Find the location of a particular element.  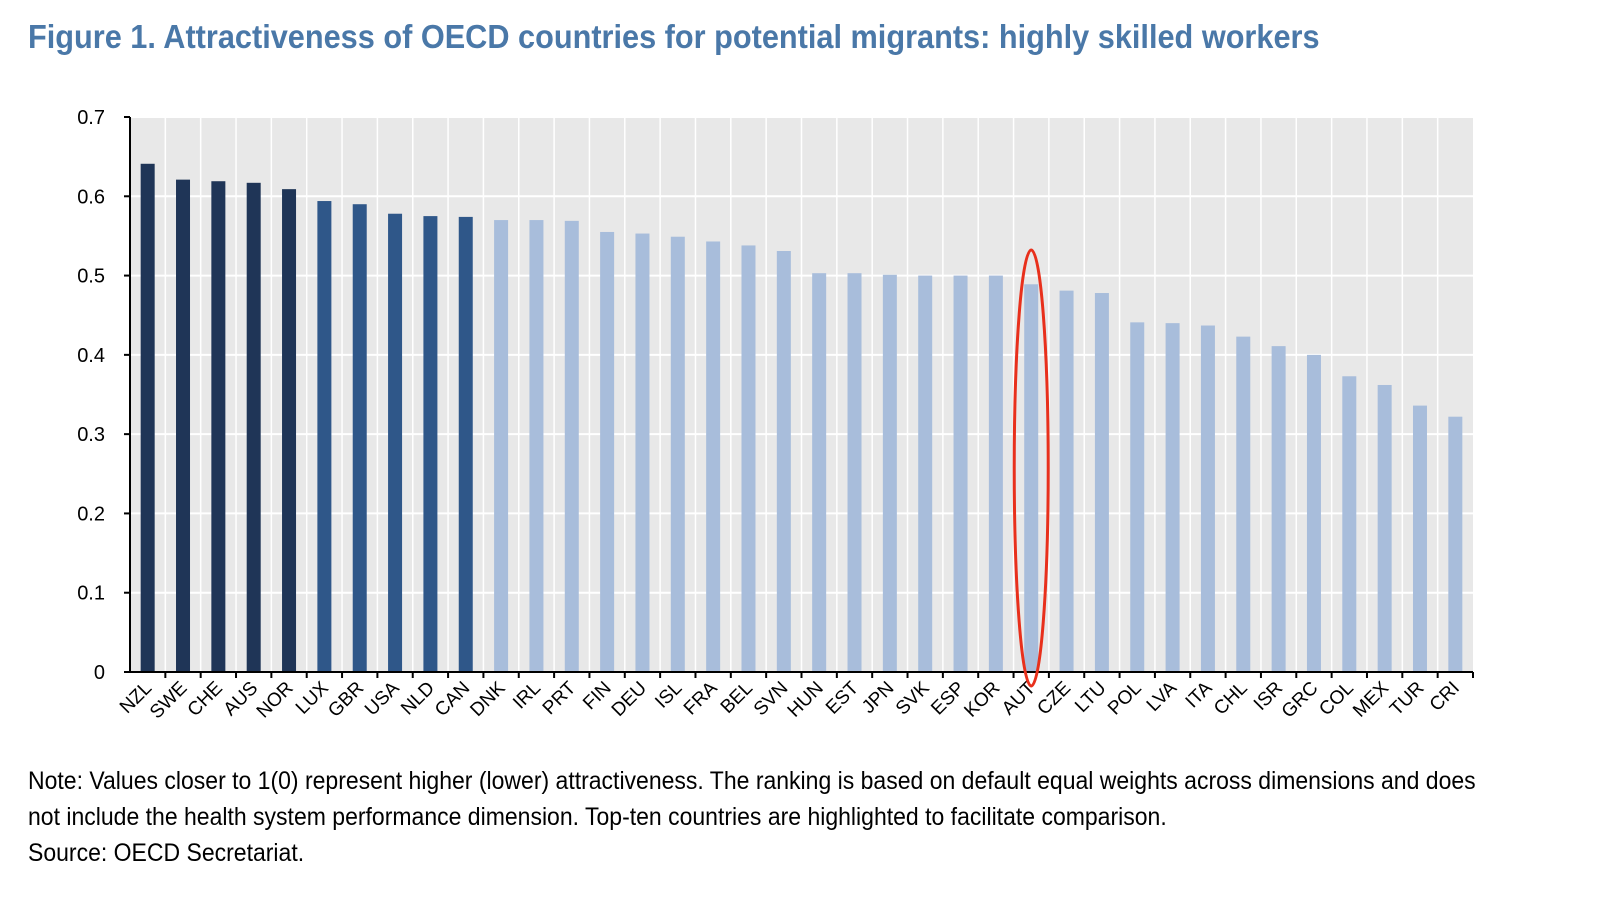

x-tick-label-est: EST is located at coordinates (842, 697).